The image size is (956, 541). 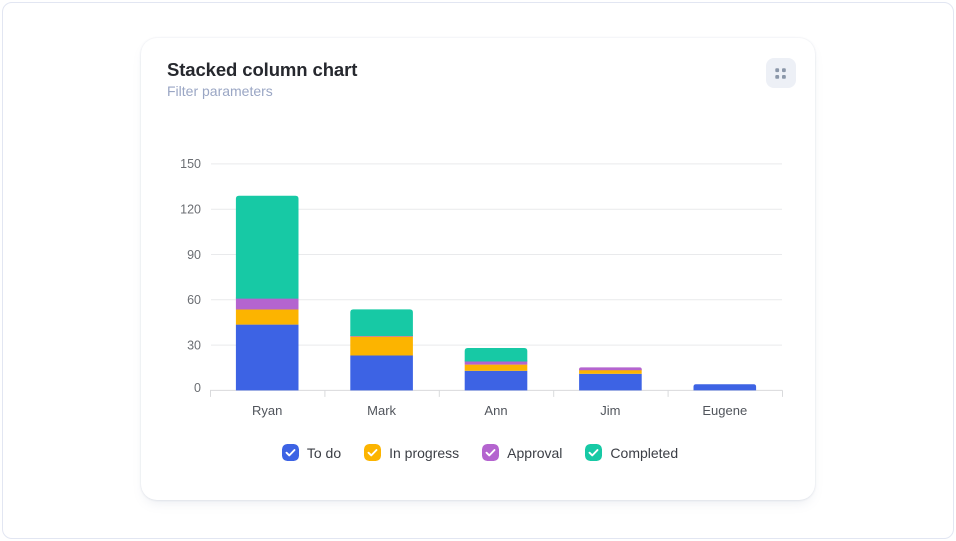 I want to click on svg-text: Ann, so click(x=495, y=410).